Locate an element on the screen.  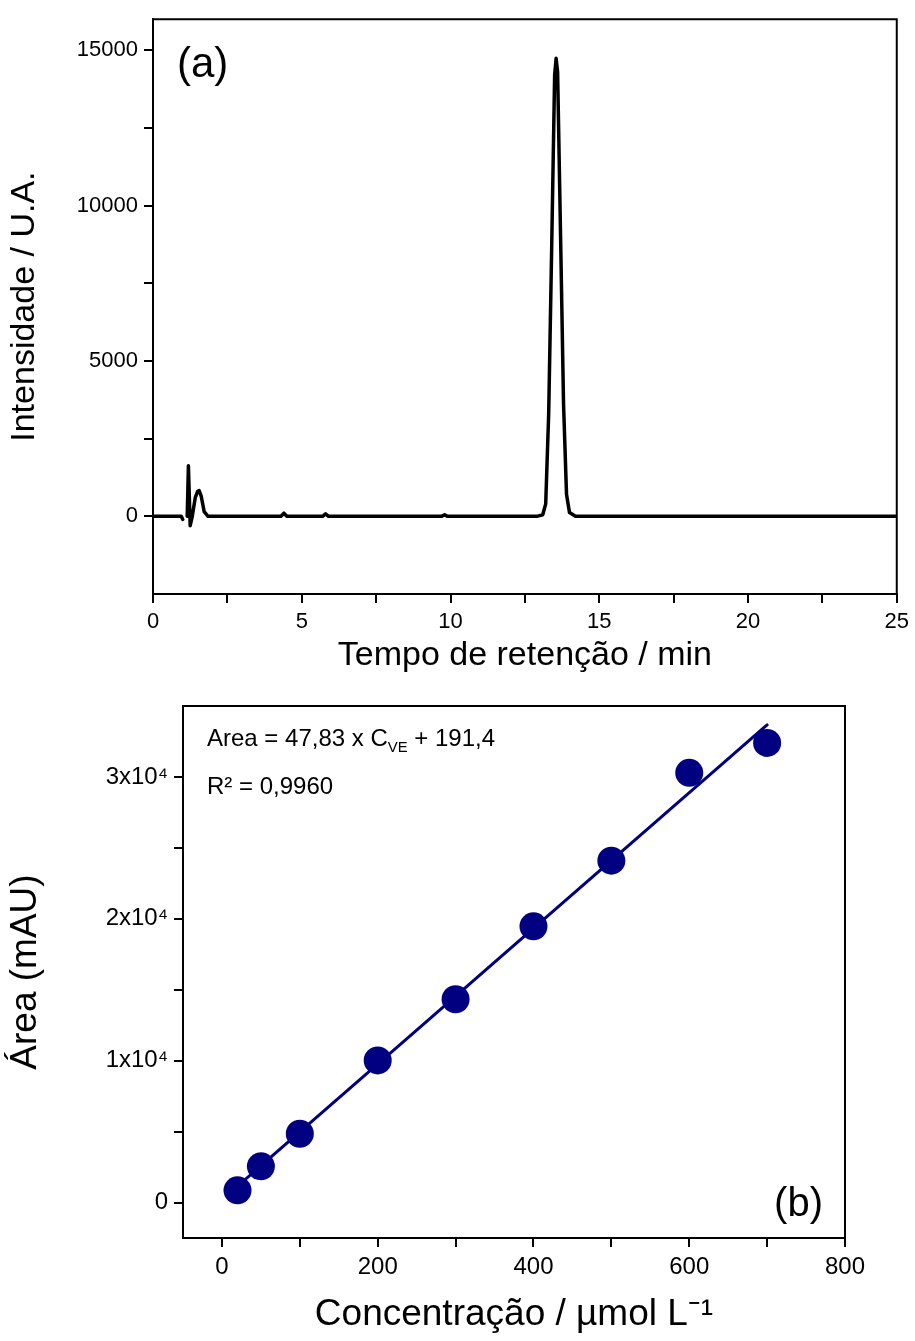
x-tick-label: 800 is located at coordinates (845, 1266).